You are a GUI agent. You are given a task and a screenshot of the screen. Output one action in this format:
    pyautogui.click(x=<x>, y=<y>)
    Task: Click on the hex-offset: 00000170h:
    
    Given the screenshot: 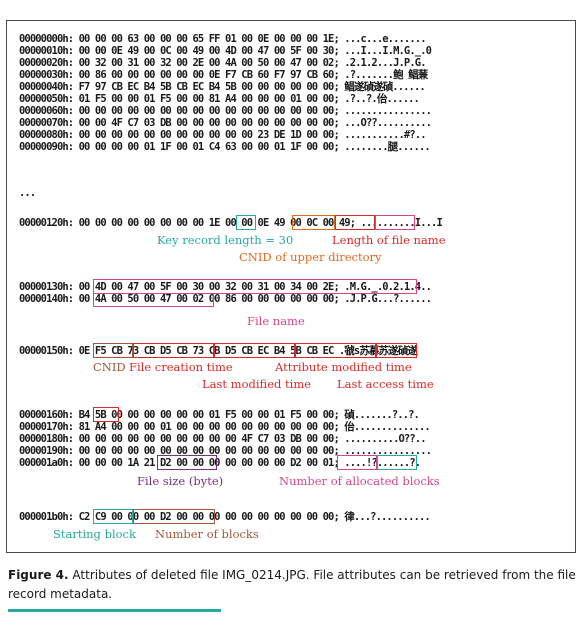 What is the action you would take?
    pyautogui.click(x=46, y=427)
    